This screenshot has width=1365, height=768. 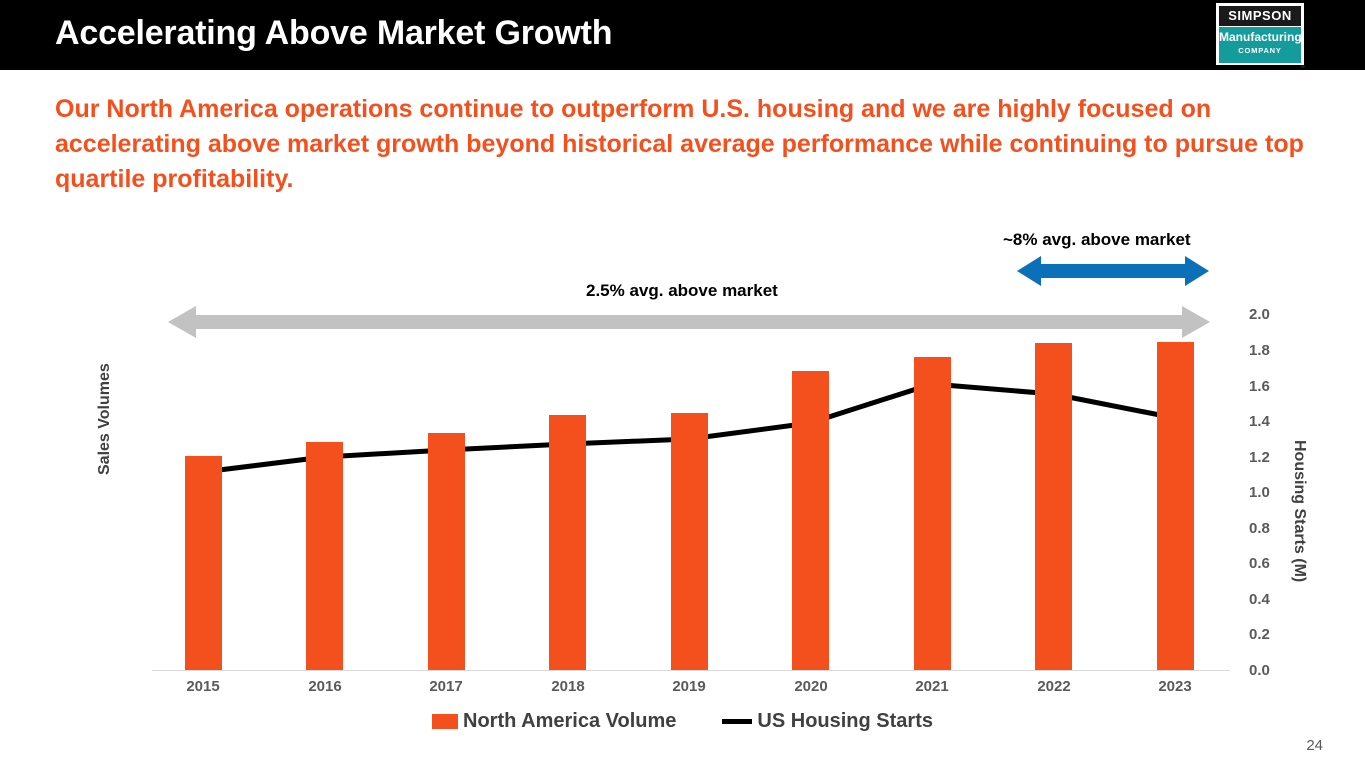 What do you see at coordinates (1097, 239) in the screenshot?
I see `blue-arrow-label: ~8% avg. above market` at bounding box center [1097, 239].